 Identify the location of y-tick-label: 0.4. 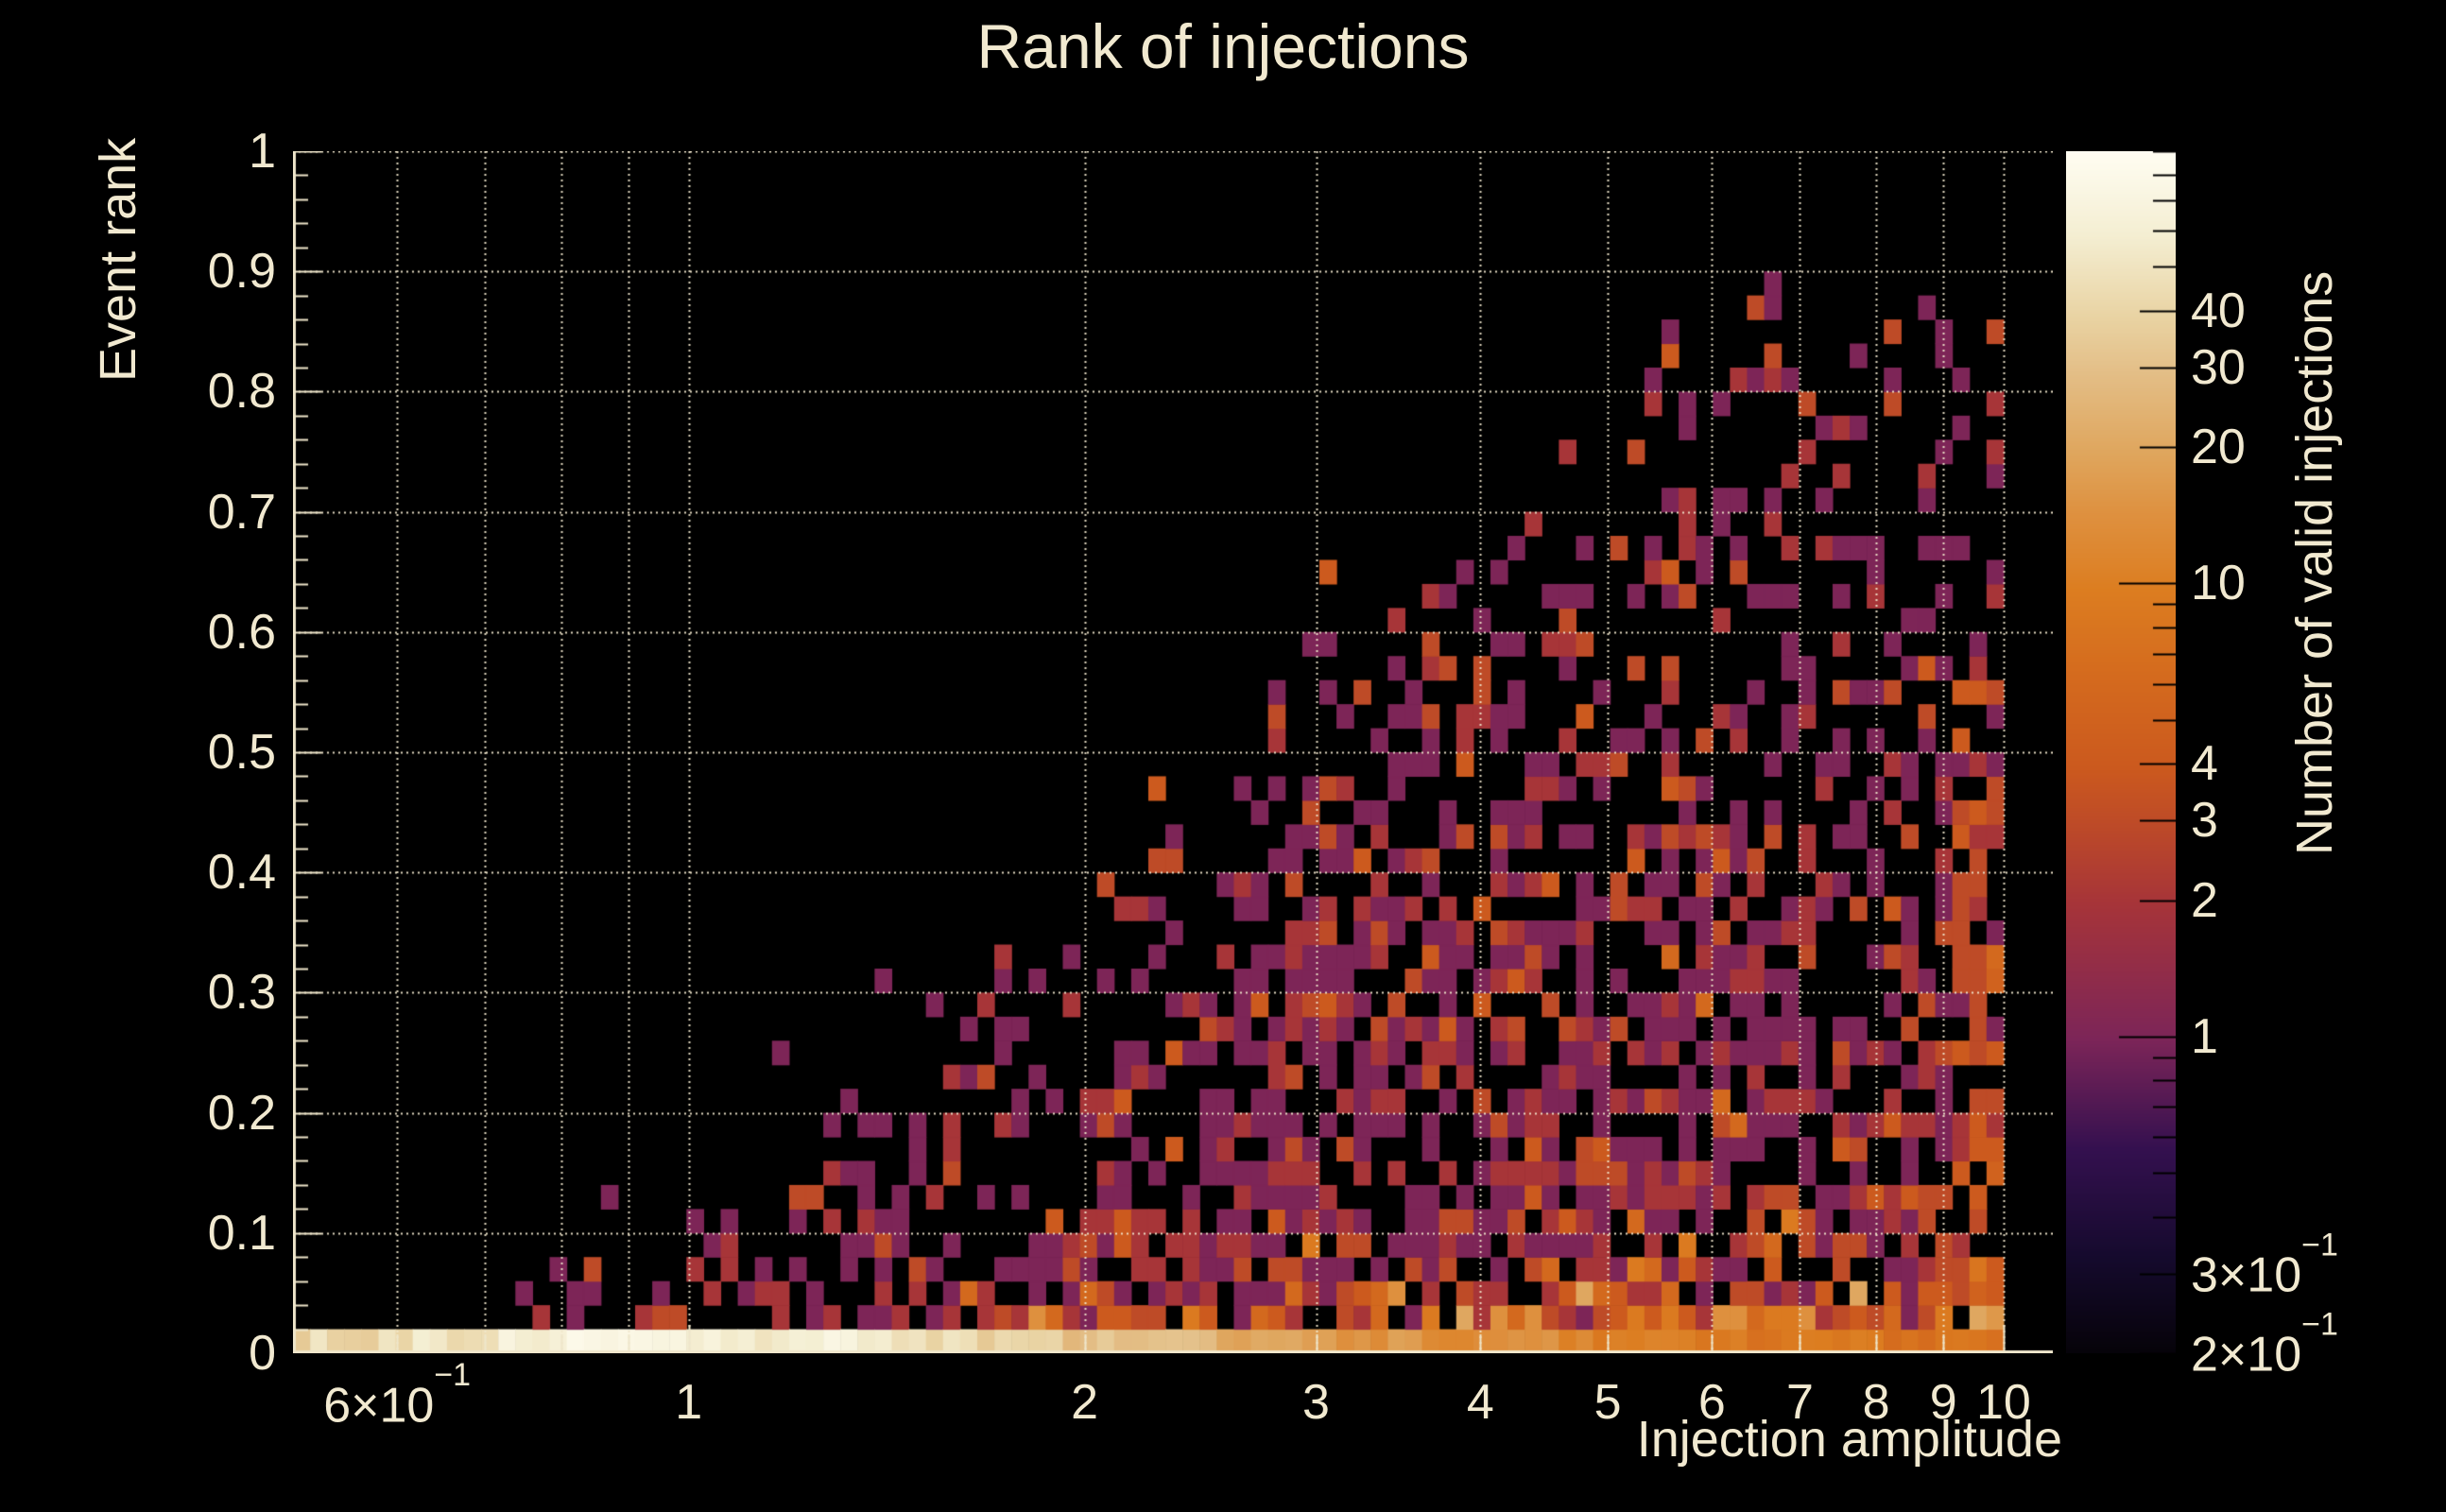
(241, 873).